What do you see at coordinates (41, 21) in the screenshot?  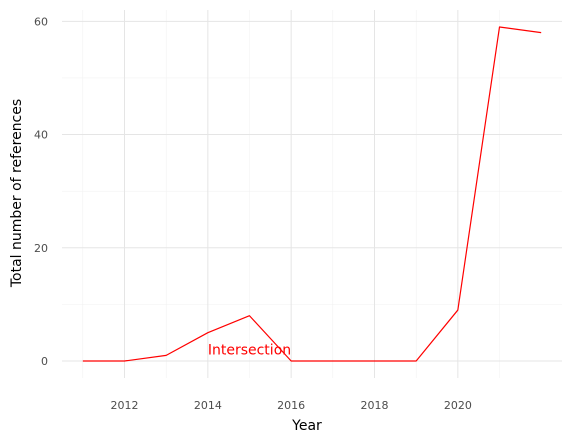 I see `y-tick-label: 60` at bounding box center [41, 21].